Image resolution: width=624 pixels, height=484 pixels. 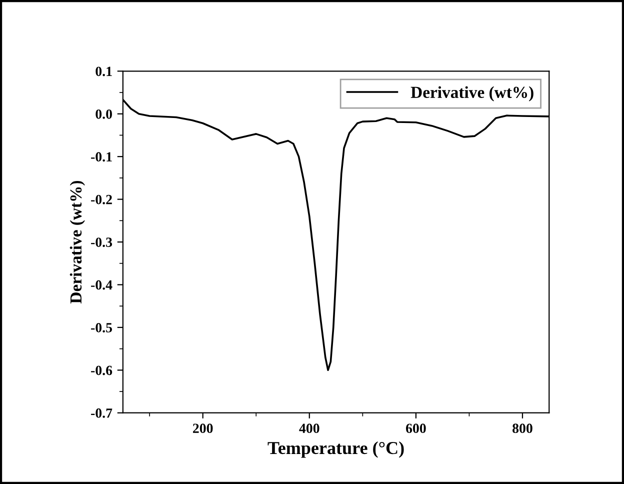 What do you see at coordinates (101, 157) in the screenshot?
I see `y-tick-label: -0.1` at bounding box center [101, 157].